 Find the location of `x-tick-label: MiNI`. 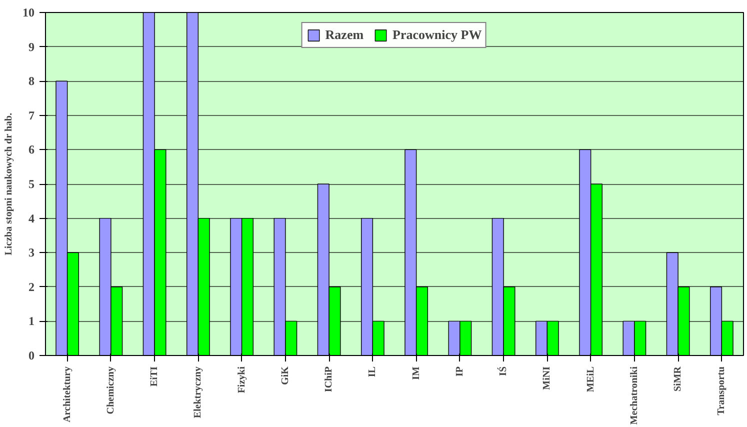

x-tick-label: MiNI is located at coordinates (547, 378).